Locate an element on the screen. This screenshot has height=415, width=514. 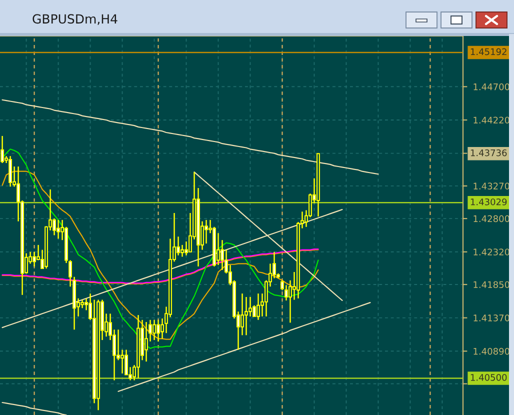
y-tick-label: 1.43270 is located at coordinates (492, 186).